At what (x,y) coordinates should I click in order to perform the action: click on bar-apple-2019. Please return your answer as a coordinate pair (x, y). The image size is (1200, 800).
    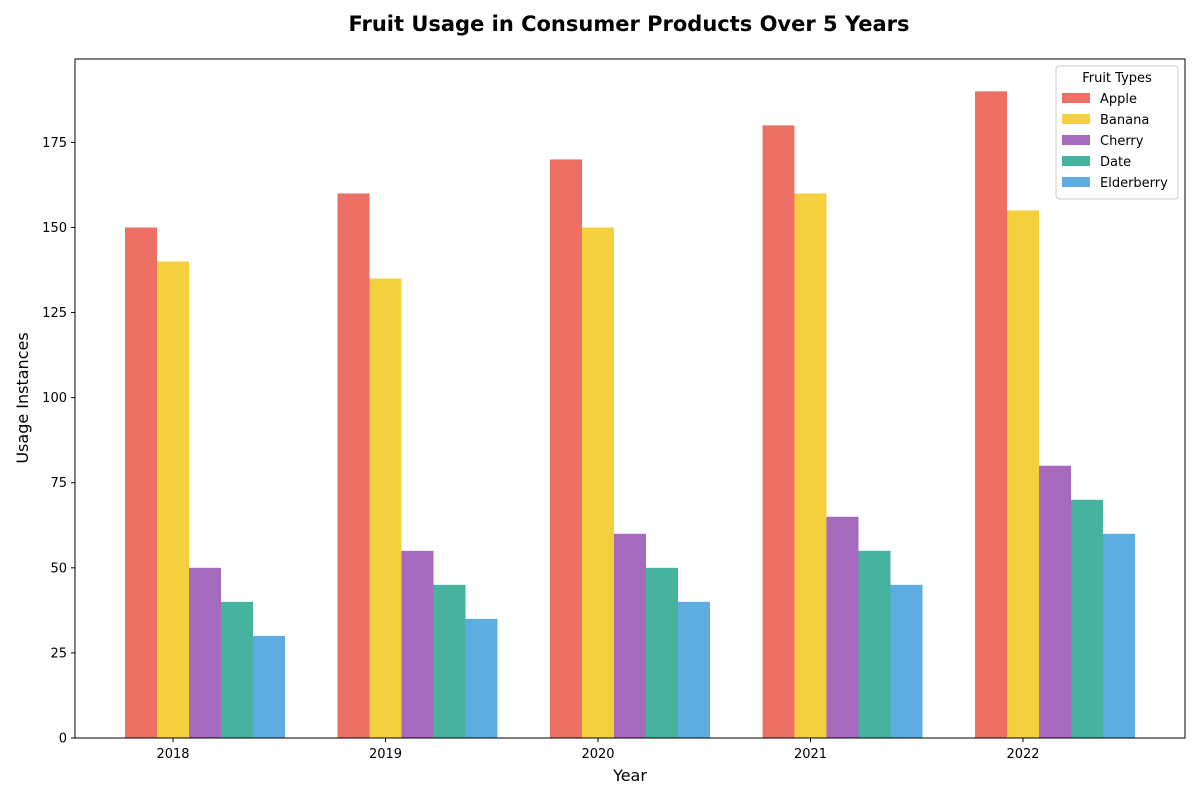
    Looking at the image, I should click on (353, 465).